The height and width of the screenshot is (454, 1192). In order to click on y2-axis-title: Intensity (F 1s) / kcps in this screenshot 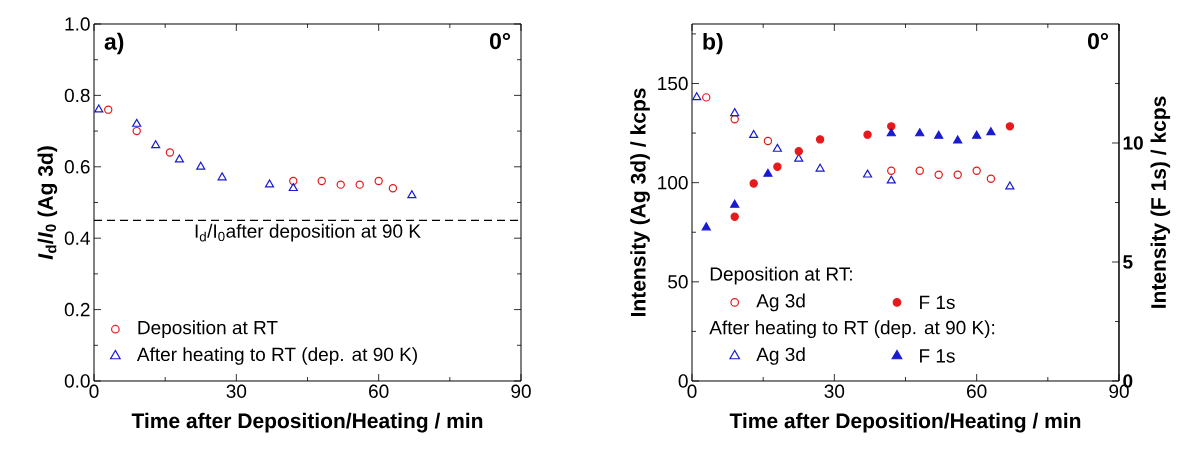, I will do `click(1160, 202)`.